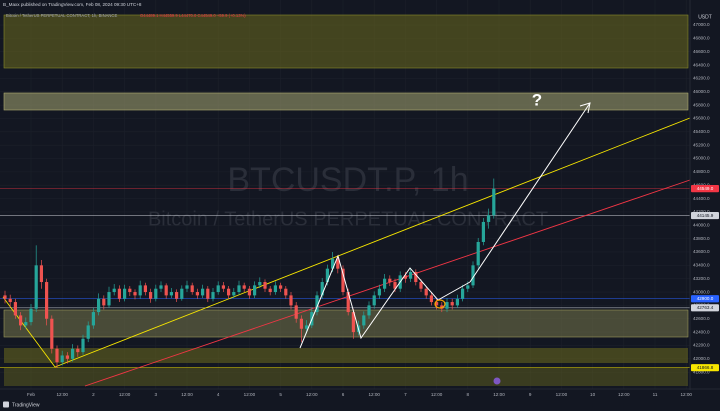  I want to click on y-tick-label: 44200.0, so click(701, 211).